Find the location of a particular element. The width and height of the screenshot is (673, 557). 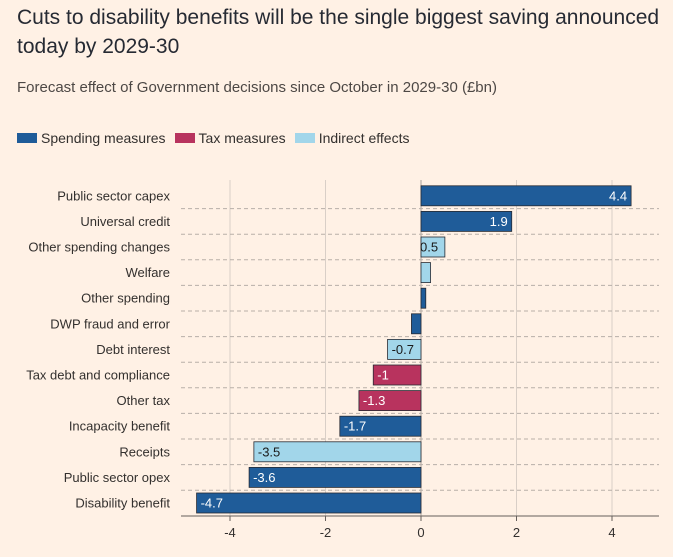

category-label: Disability benefit is located at coordinates (122, 503).